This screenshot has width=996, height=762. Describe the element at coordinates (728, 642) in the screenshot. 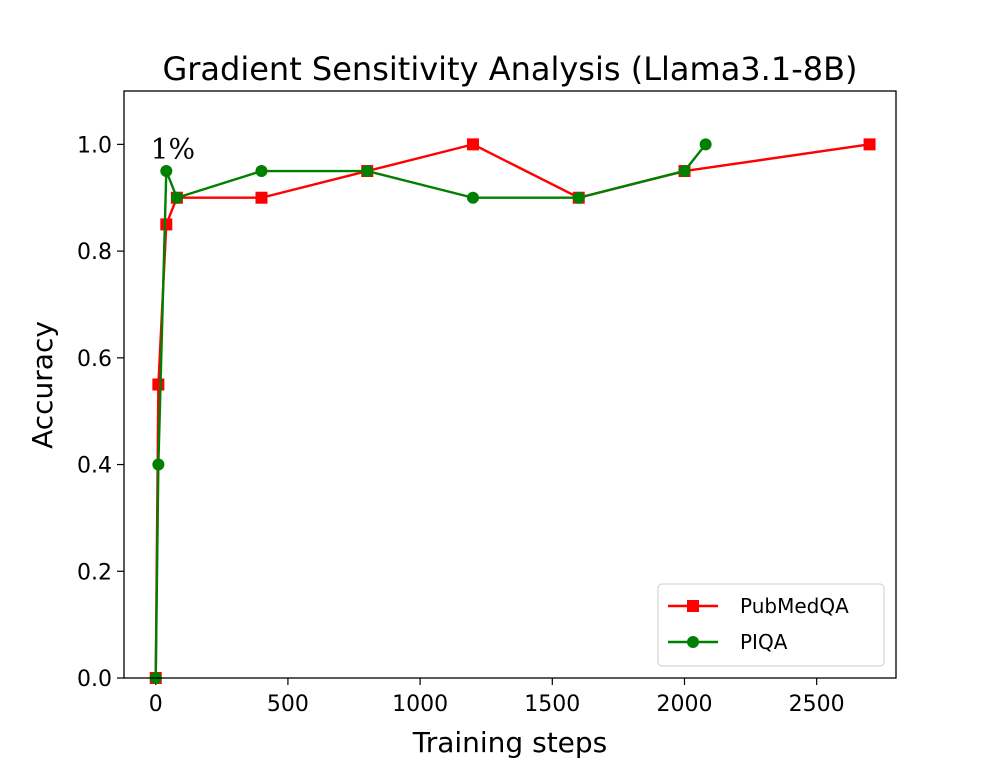

I see `legend-entry-piqa: PIQA` at that location.